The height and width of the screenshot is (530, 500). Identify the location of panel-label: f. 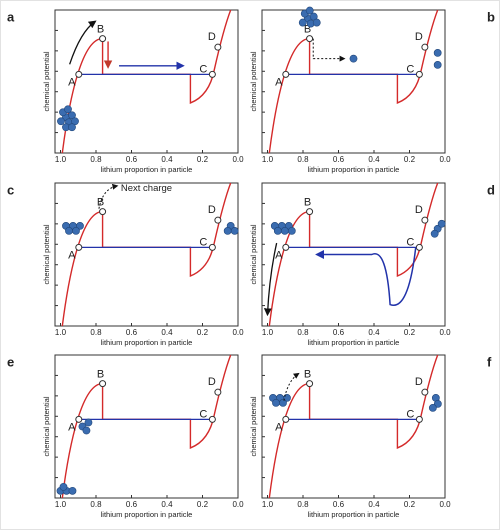
(489, 361).